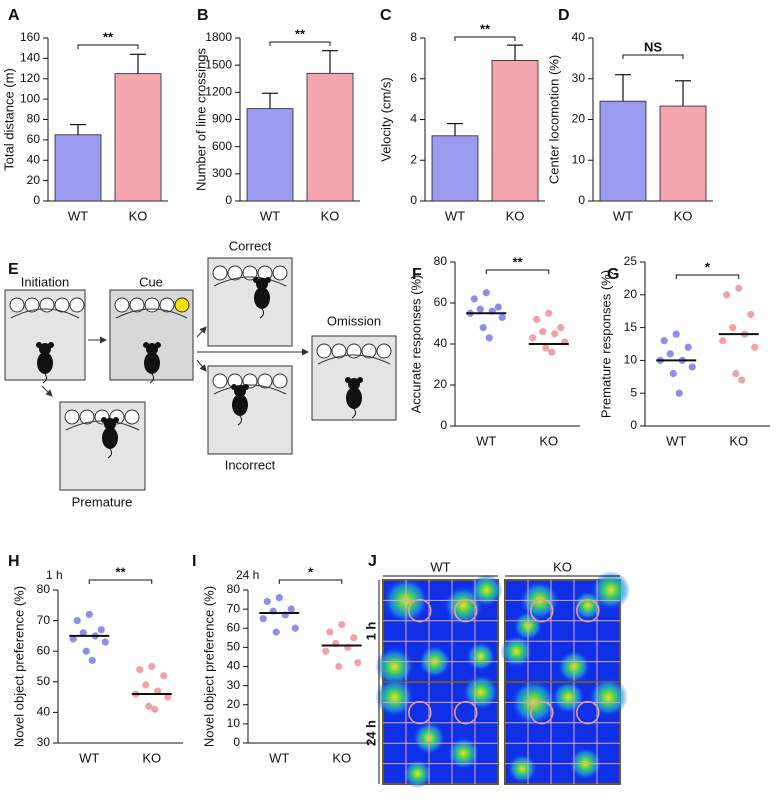 The width and height of the screenshot is (779, 807). What do you see at coordinates (13, 269) in the screenshot?
I see `panel-label: E` at bounding box center [13, 269].